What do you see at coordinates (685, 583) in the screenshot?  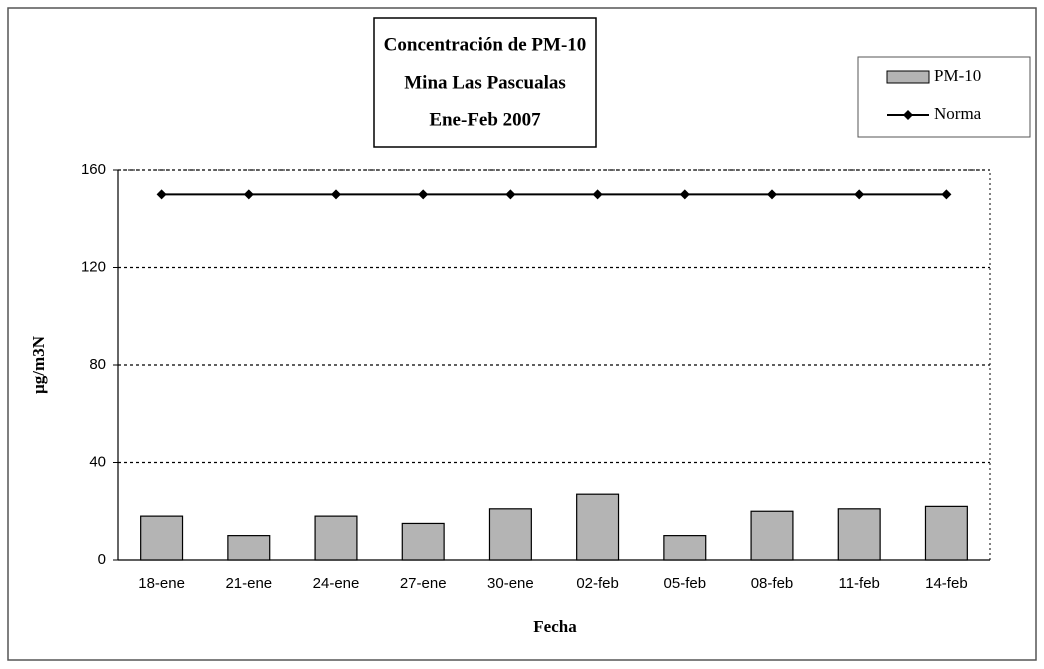 I see `x-tick-label: 05-feb` at bounding box center [685, 583].